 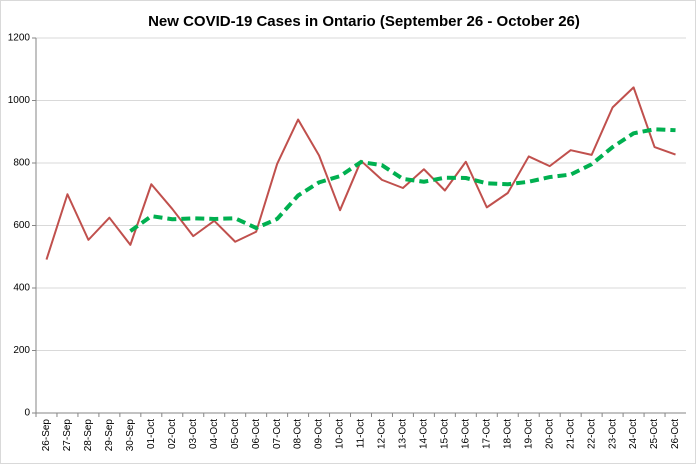 What do you see at coordinates (19, 100) in the screenshot?
I see `y-tick-label: 1000` at bounding box center [19, 100].